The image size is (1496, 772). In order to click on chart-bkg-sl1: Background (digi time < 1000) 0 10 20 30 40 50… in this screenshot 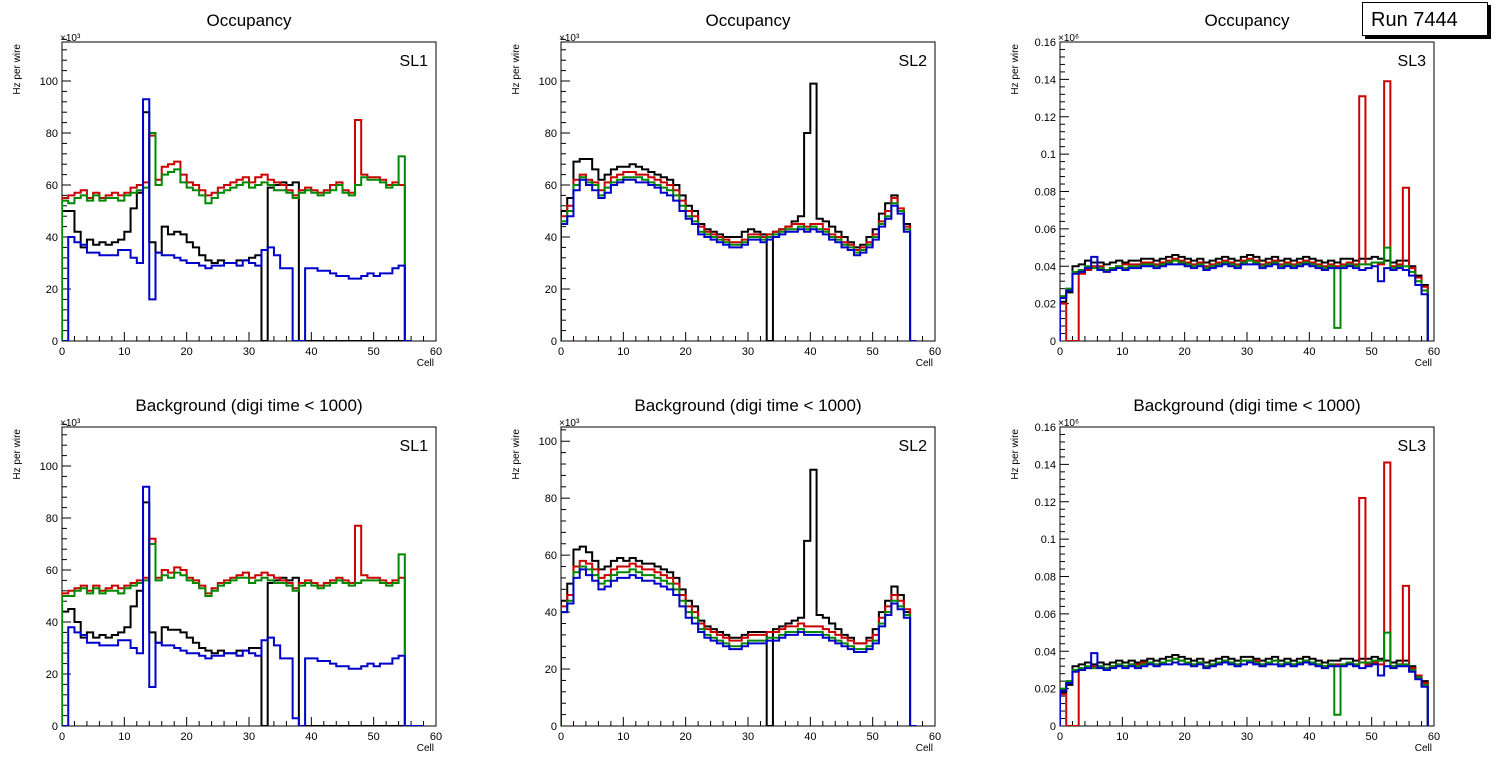, I will do `click(227, 575)`.